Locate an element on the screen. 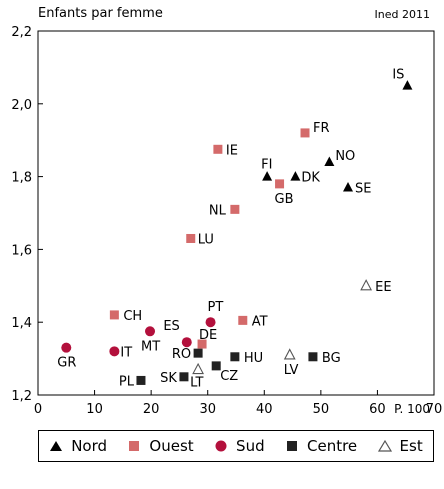  legend-item-sud: Sud is located at coordinates (239, 446).